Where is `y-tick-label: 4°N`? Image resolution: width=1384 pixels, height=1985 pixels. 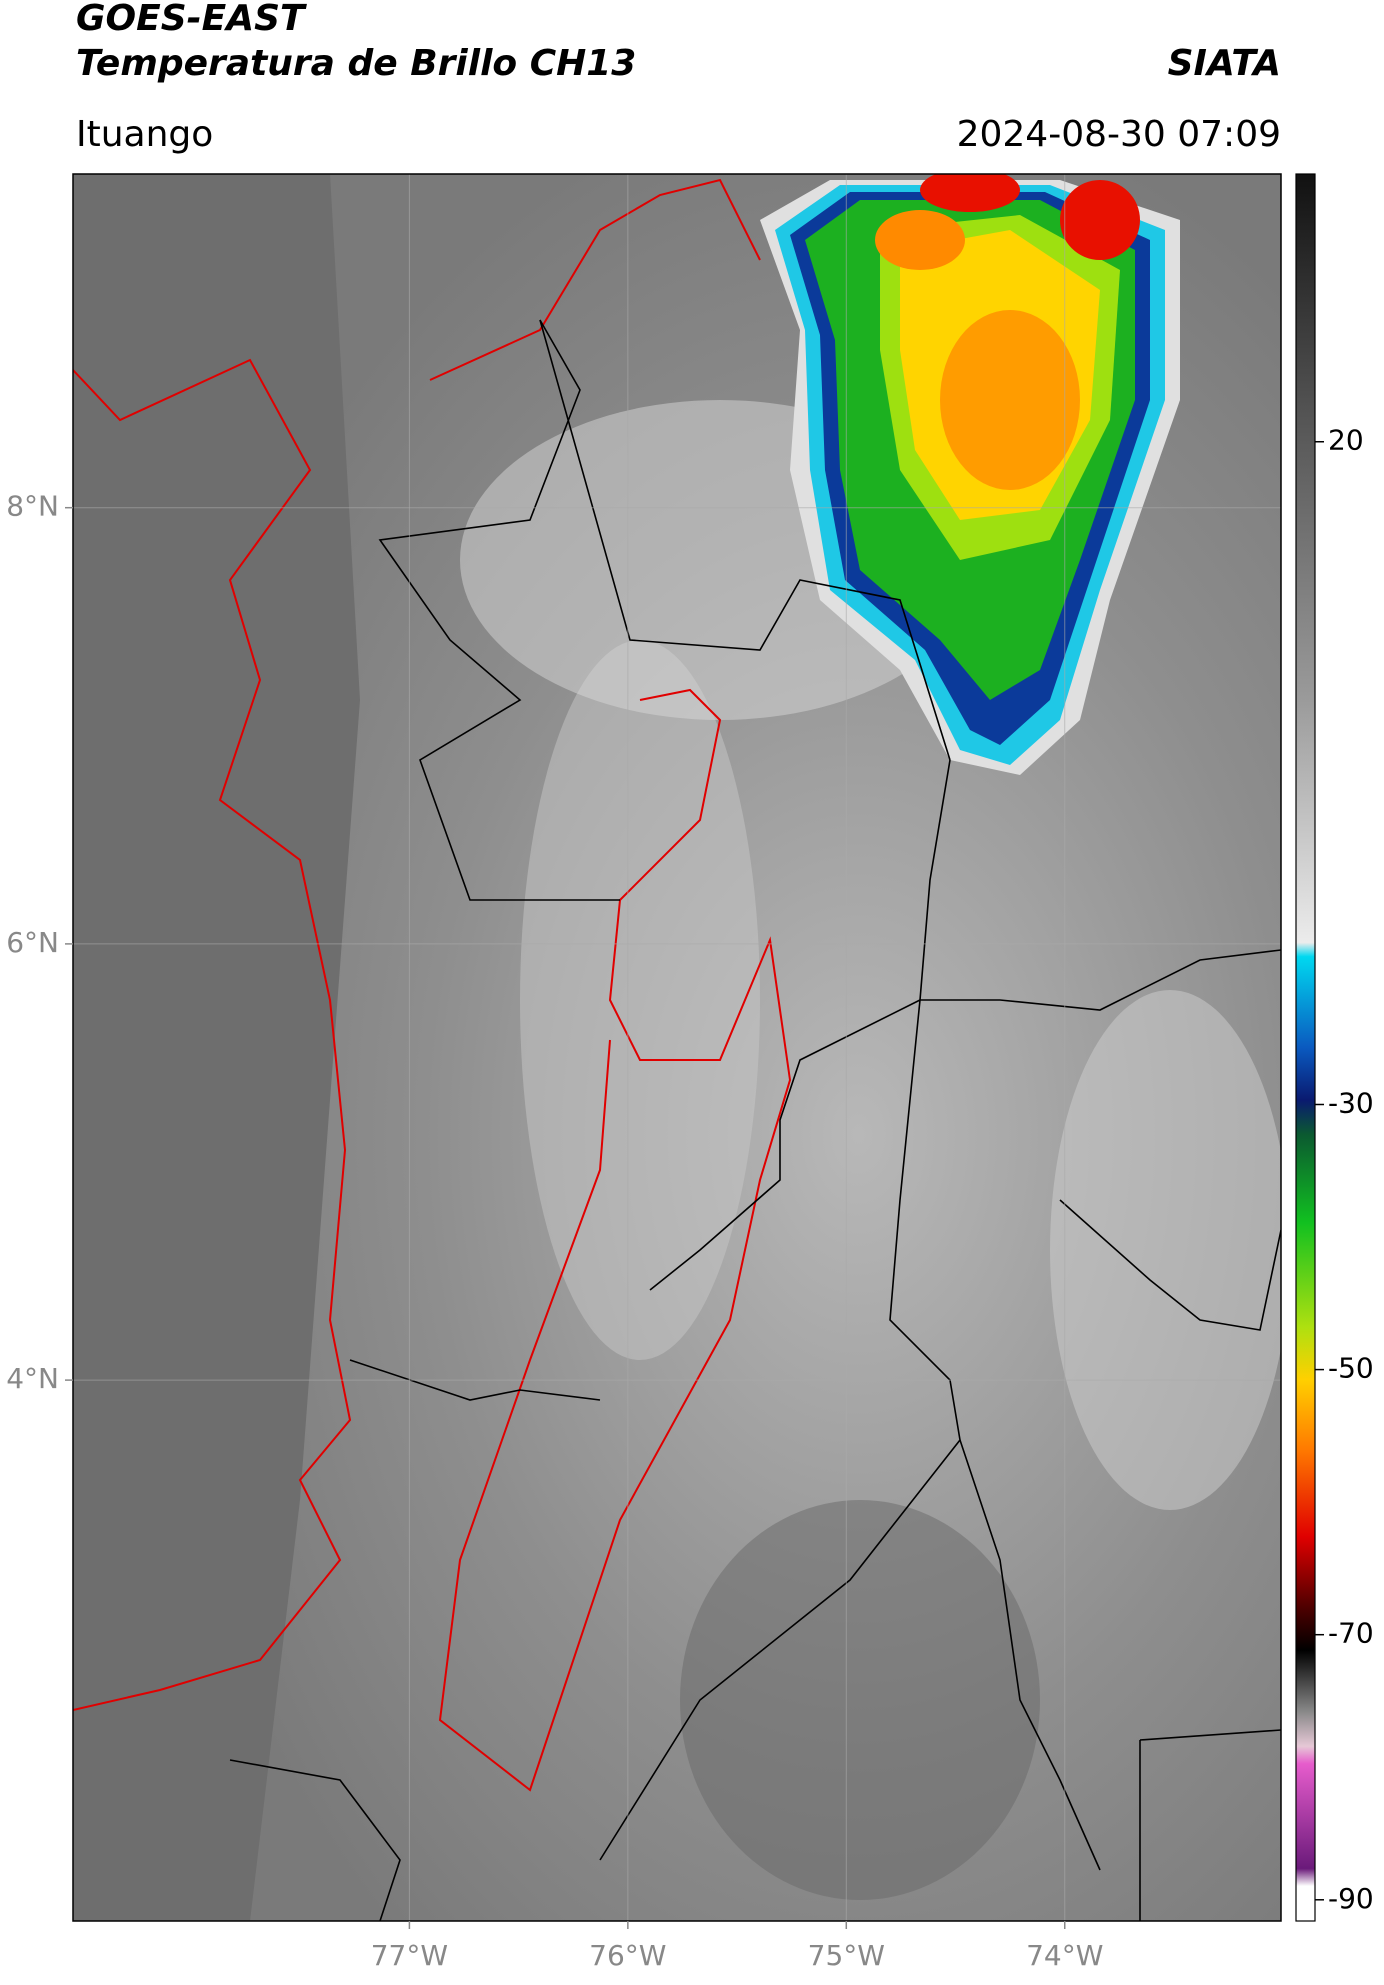 y-tick-label: 4°N is located at coordinates (32, 1378).